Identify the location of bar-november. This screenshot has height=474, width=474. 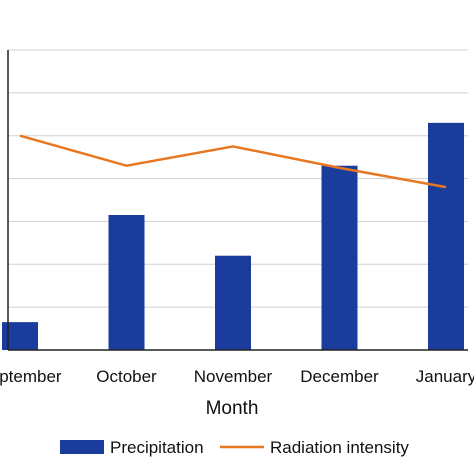
(233, 302).